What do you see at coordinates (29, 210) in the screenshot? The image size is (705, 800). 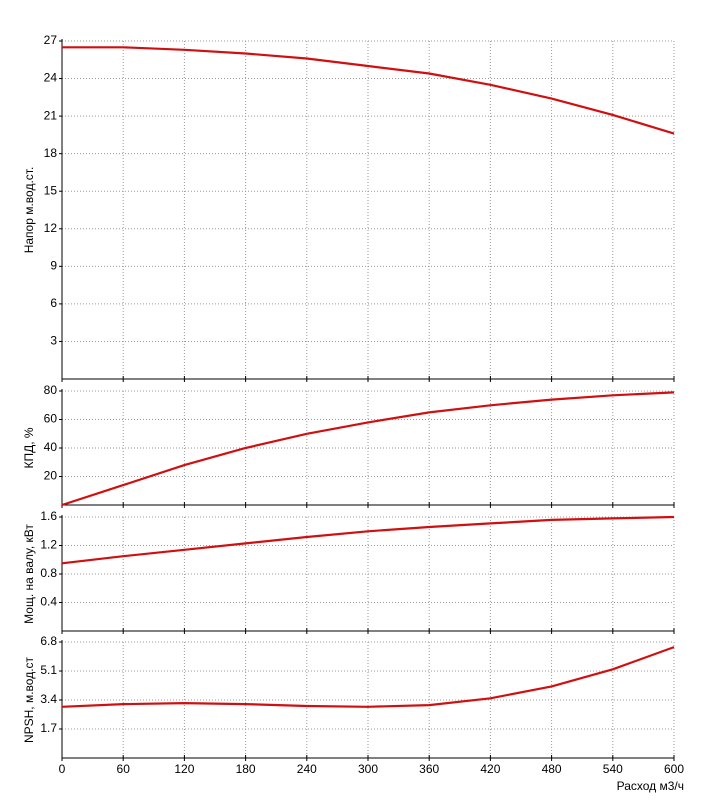 I see `y-axis-label: Напор м.вод.ст.` at bounding box center [29, 210].